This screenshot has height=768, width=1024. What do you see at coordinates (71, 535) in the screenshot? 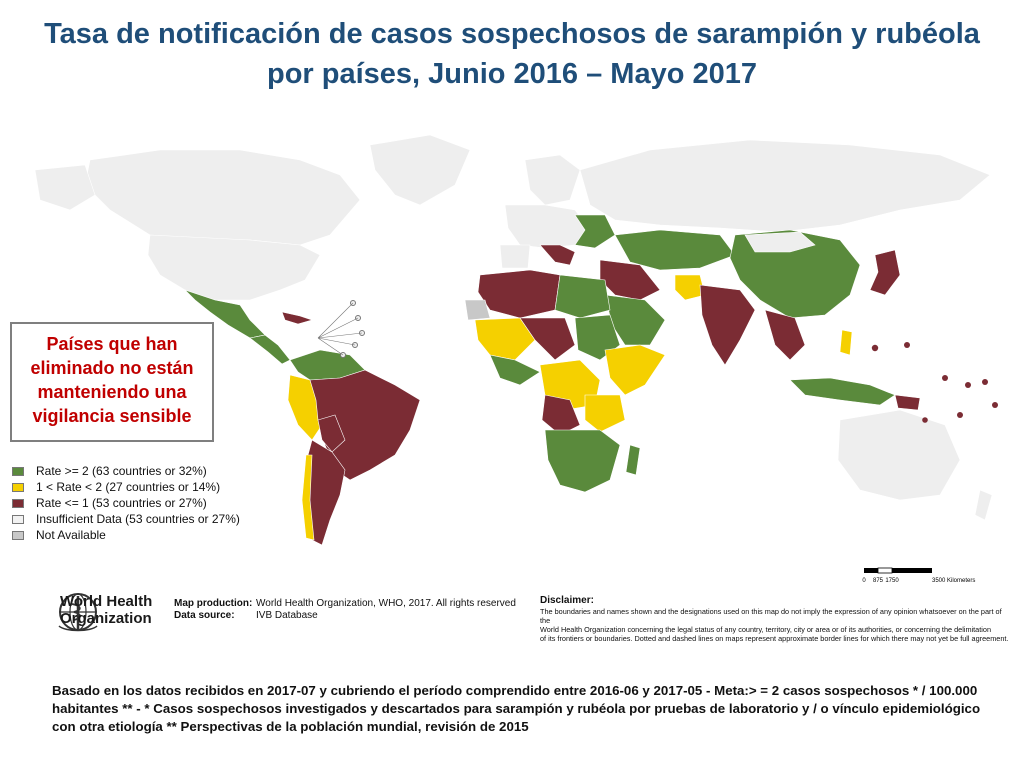
I see `legend-label: Not Available` at bounding box center [71, 535].